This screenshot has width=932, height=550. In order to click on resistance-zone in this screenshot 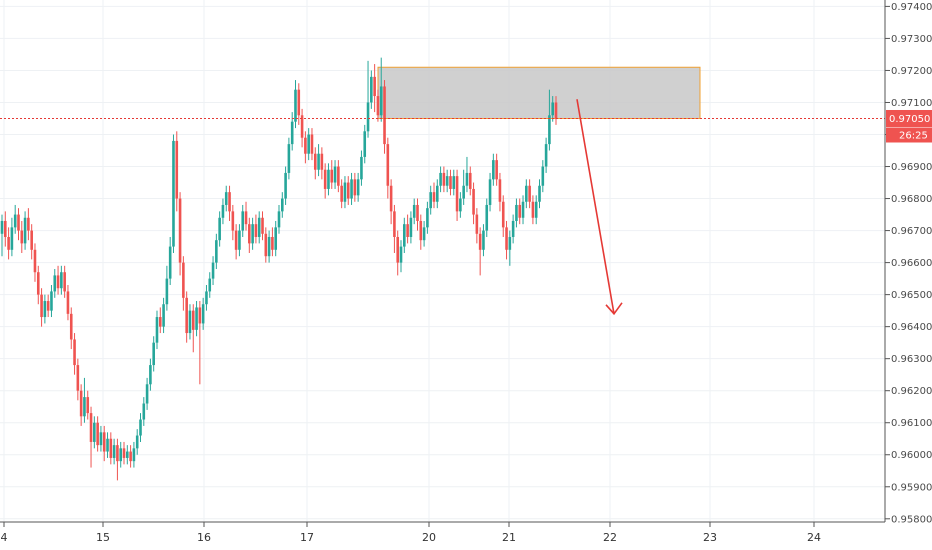, I will do `click(539, 92)`.